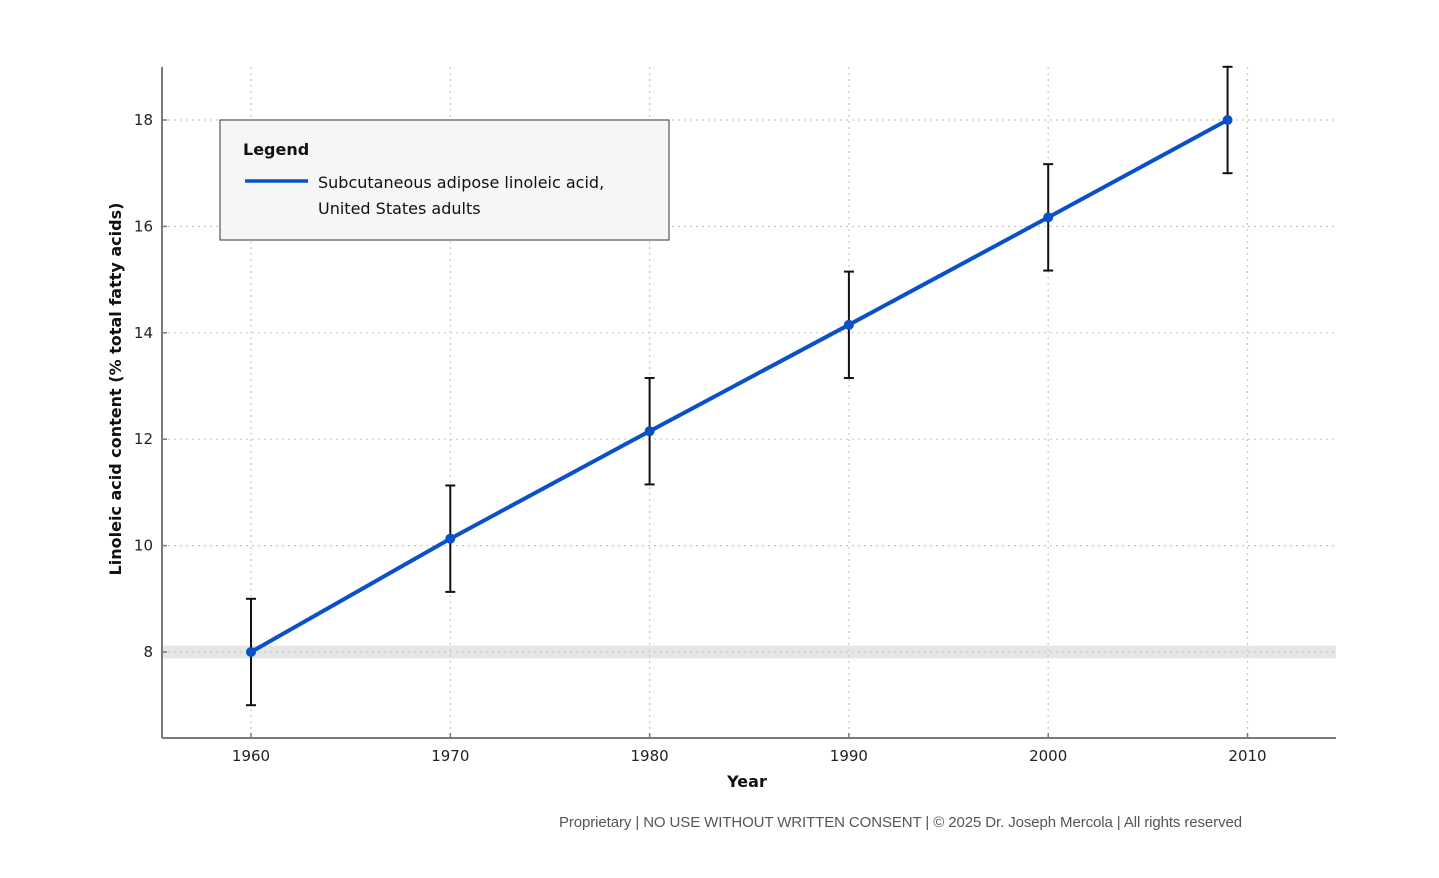  Describe the element at coordinates (150, 386) in the screenshot. I see `y-axis-ticks: 8 10 12 14 16 18` at that location.